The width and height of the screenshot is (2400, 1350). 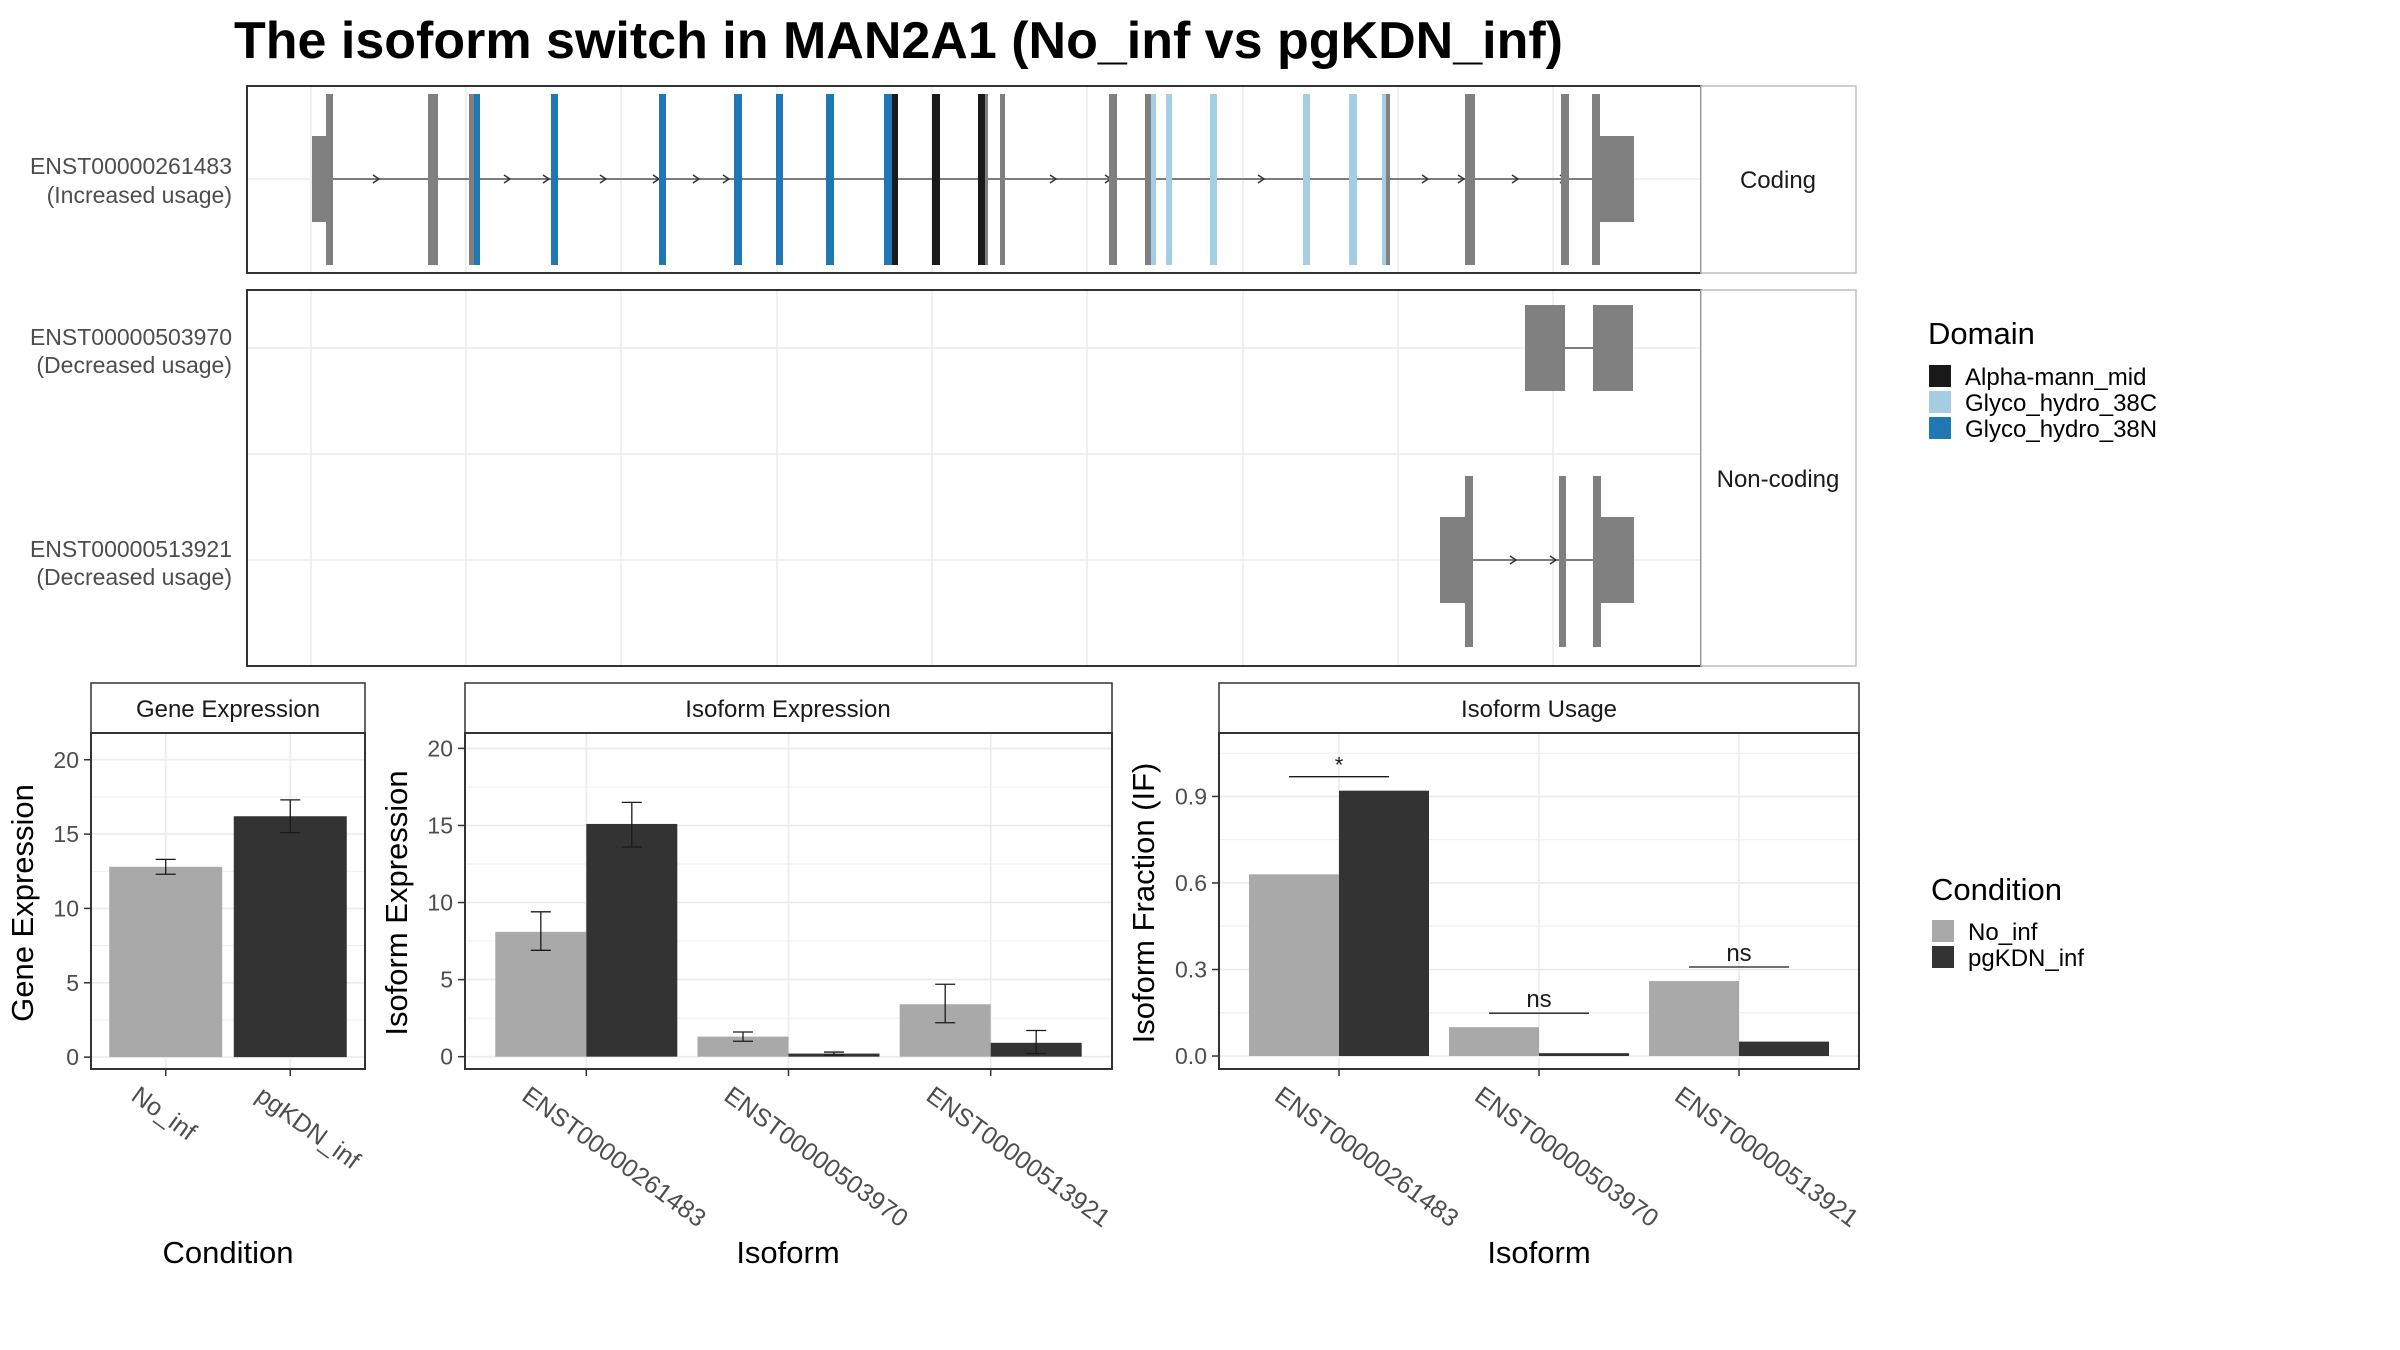 I want to click on y-axis-title: Gene Expression, so click(x=22, y=903).